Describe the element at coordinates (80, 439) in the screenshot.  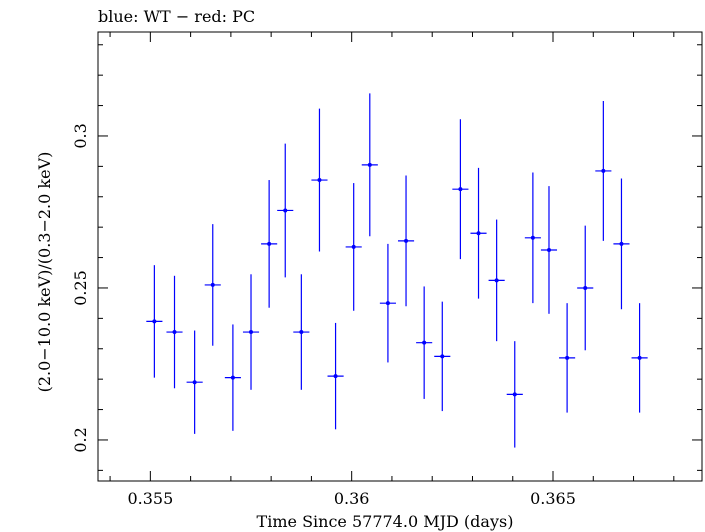
I see `y-tick-label: 0.2` at that location.